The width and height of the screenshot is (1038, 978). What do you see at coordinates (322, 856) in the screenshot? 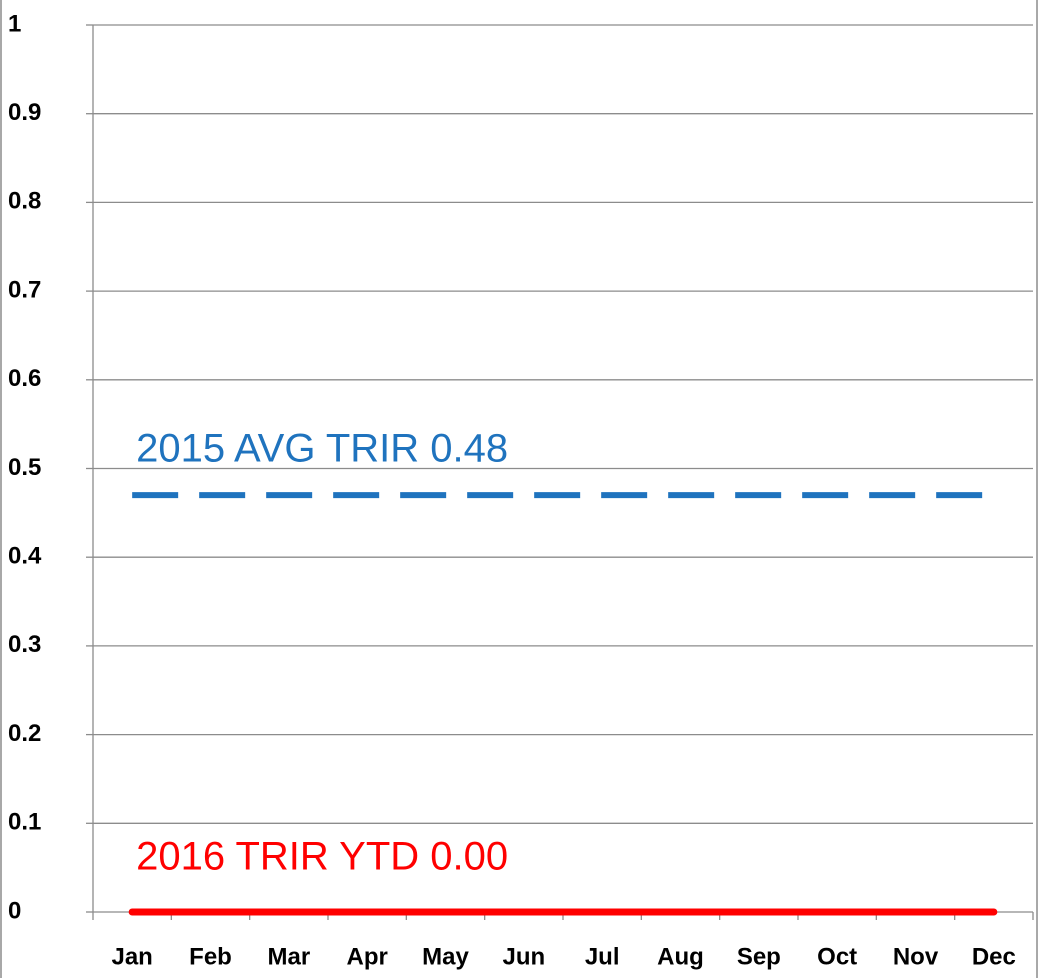
I see `annotation: 2016 TRIR YTD 0.00` at bounding box center [322, 856].